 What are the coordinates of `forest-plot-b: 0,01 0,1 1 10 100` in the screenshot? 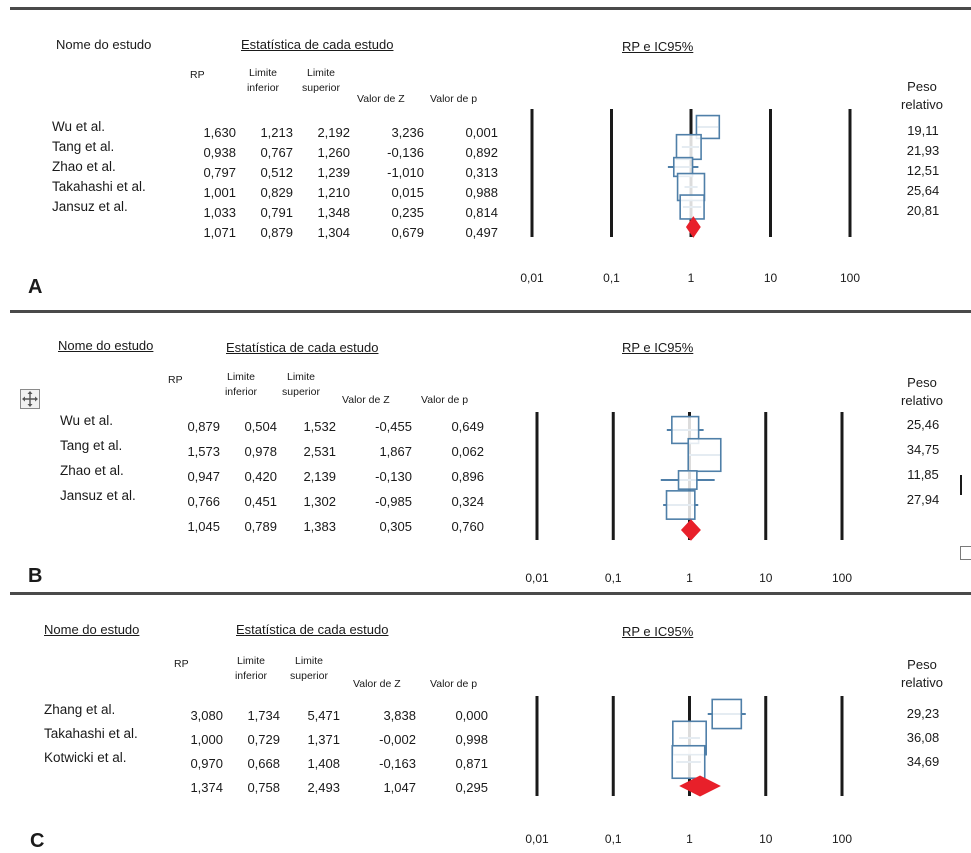 It's located at (688, 498).